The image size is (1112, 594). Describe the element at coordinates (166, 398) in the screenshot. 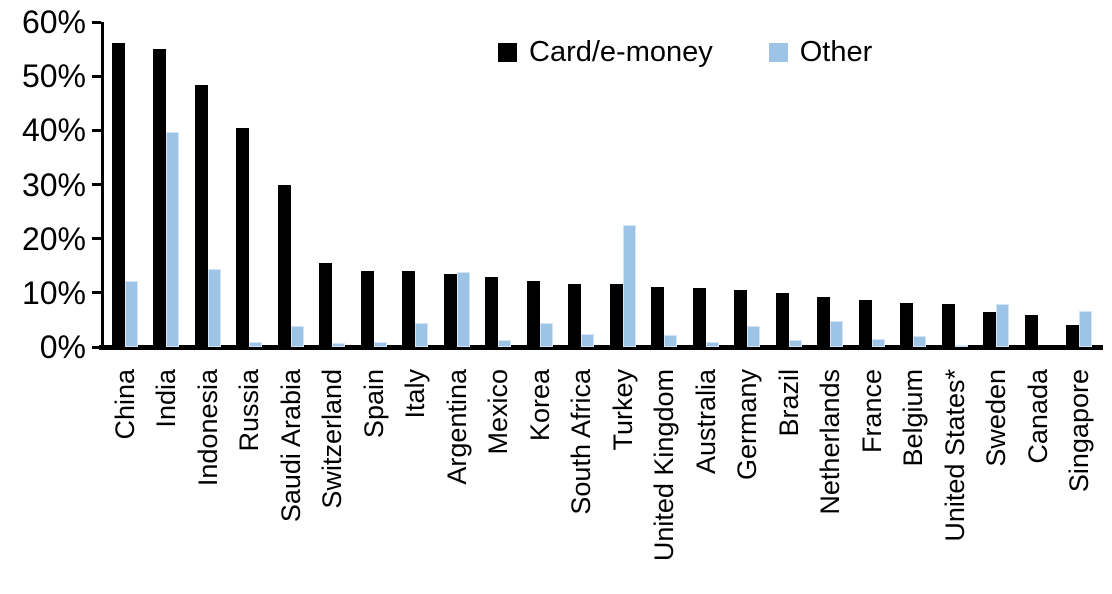

I see `x-label-india: India` at that location.